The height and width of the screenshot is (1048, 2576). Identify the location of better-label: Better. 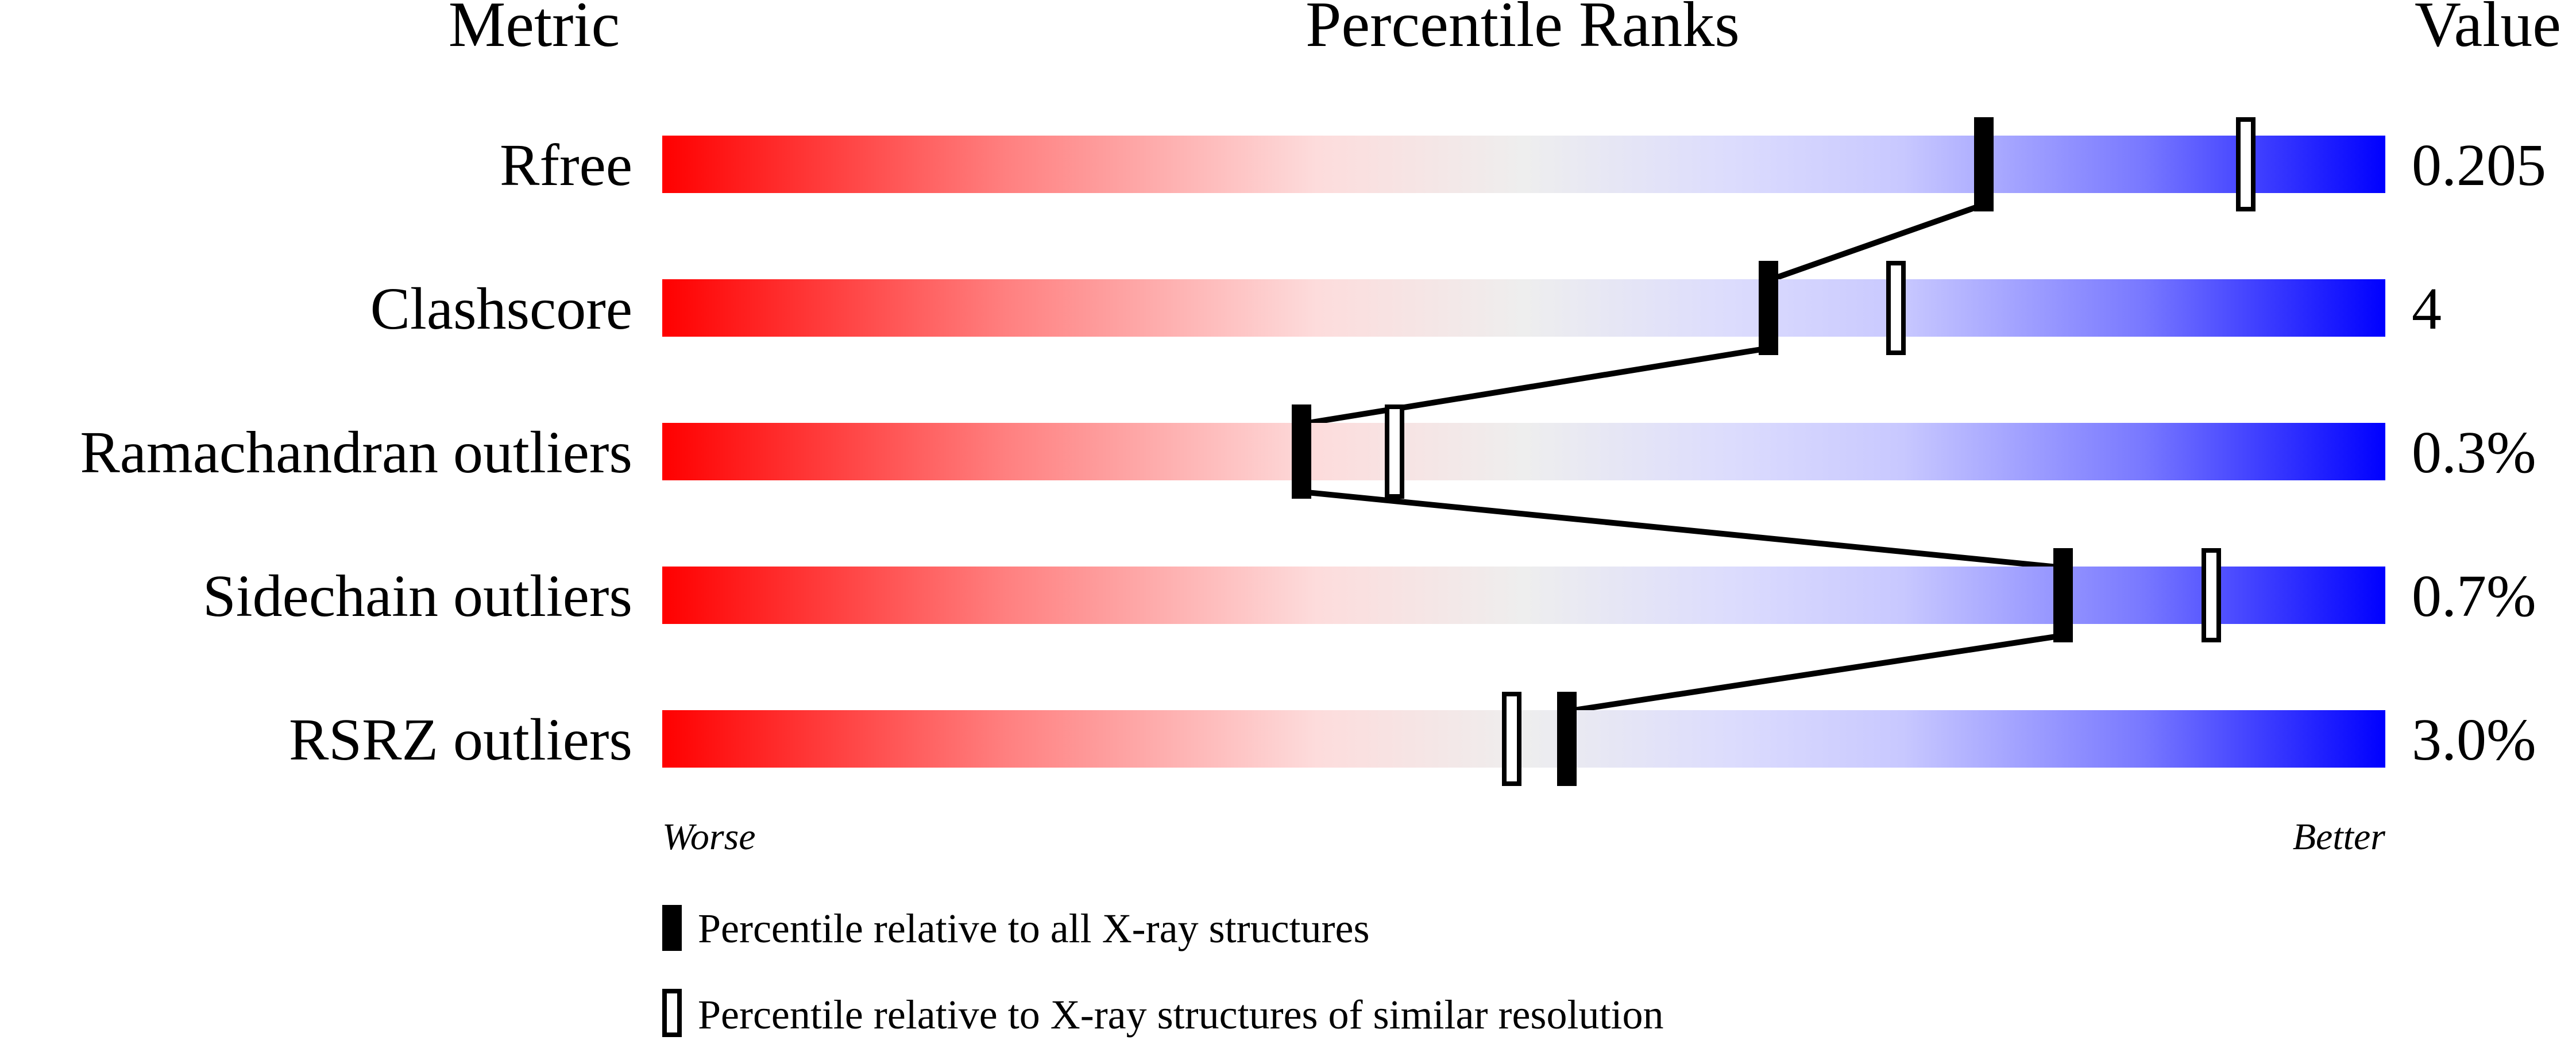
(2339, 837).